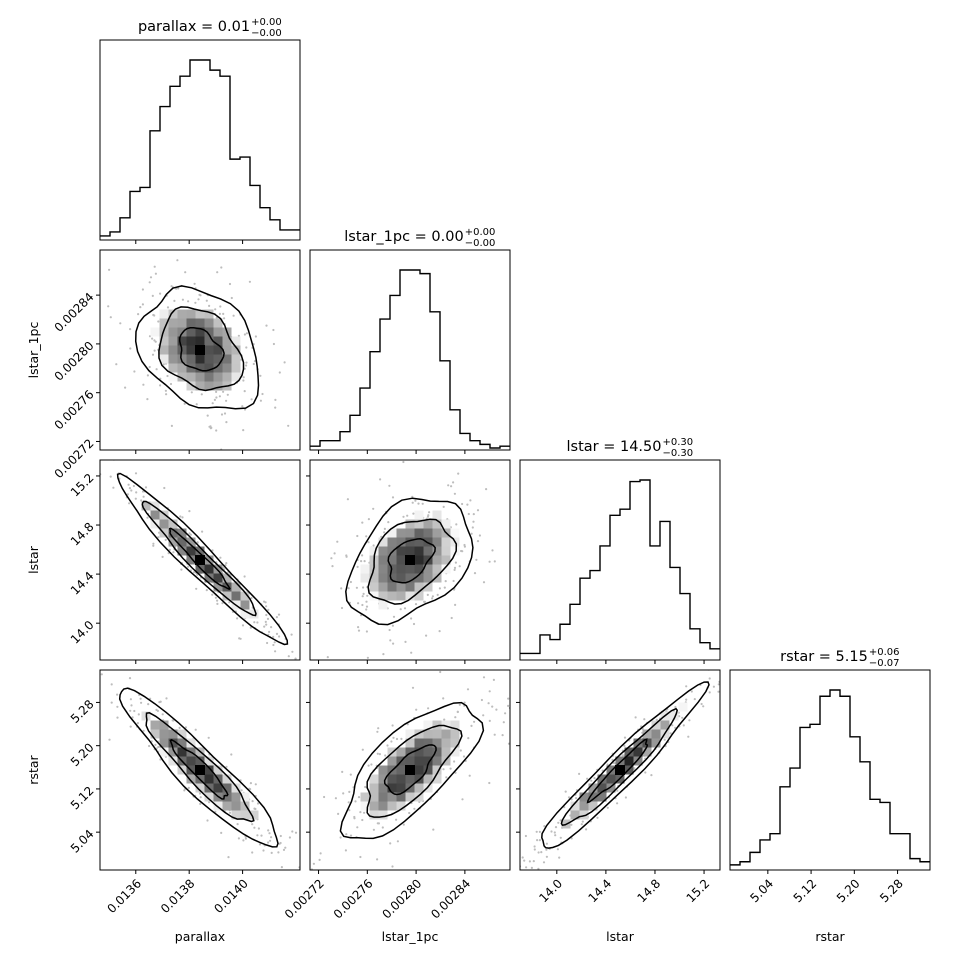  I want to click on x-tick-label: 0.00280, so click(401, 898).